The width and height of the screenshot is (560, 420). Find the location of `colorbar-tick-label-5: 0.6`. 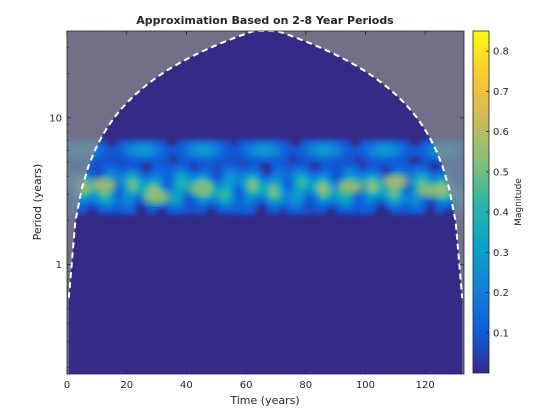

colorbar-tick-label-5: 0.6 is located at coordinates (501, 132).